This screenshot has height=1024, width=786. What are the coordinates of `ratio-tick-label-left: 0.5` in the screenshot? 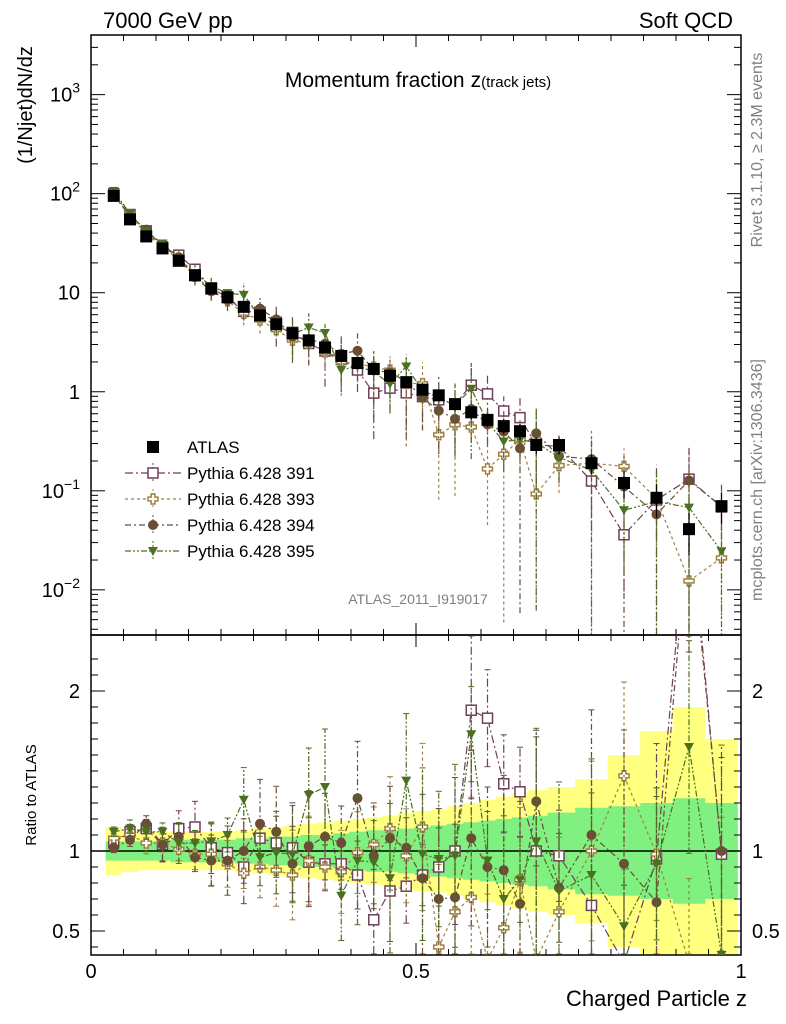 It's located at (66, 932).